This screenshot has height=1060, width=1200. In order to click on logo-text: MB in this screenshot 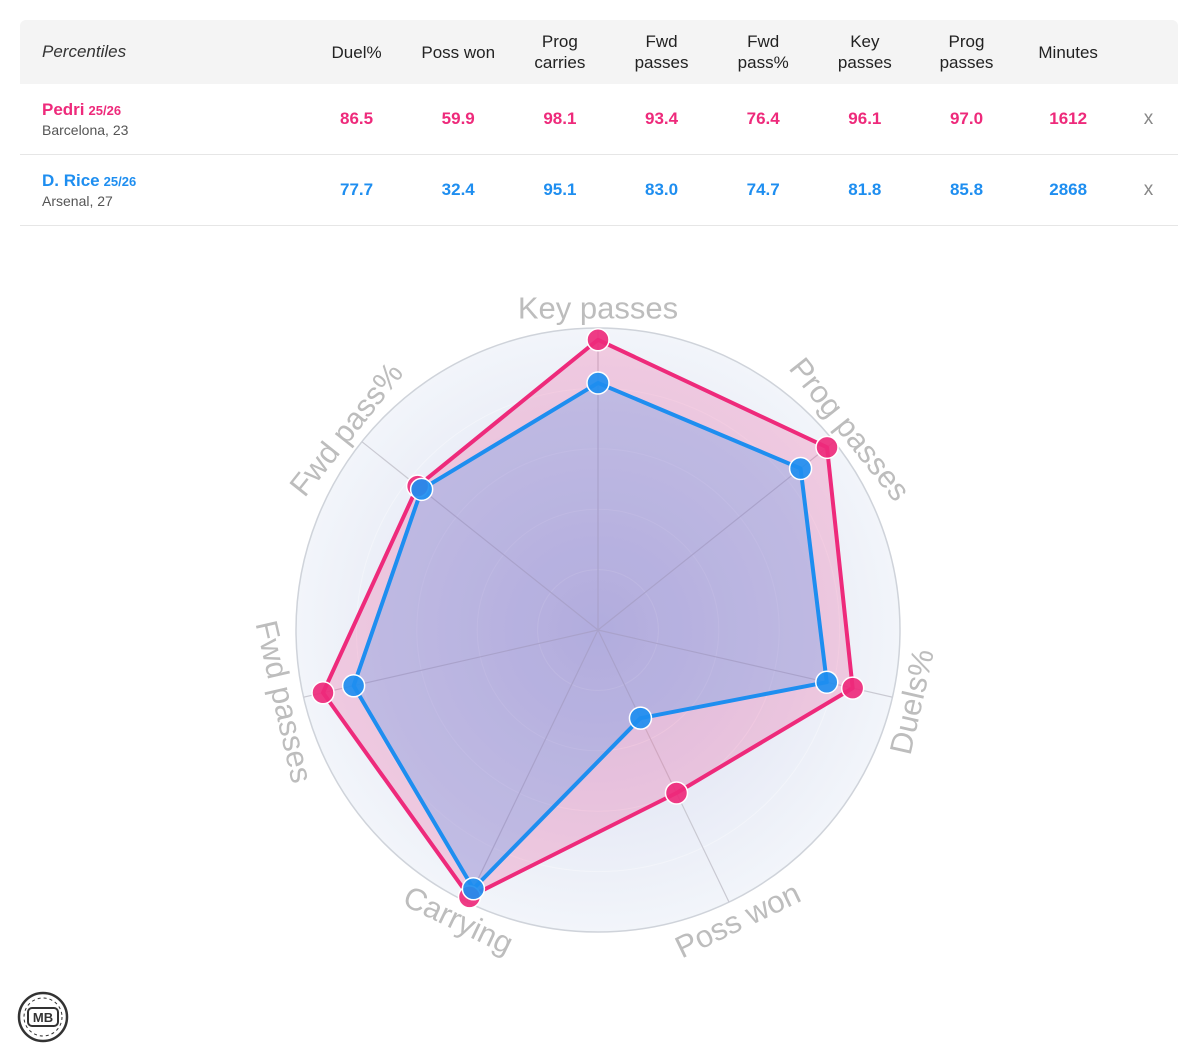, I will do `click(43, 1017)`.